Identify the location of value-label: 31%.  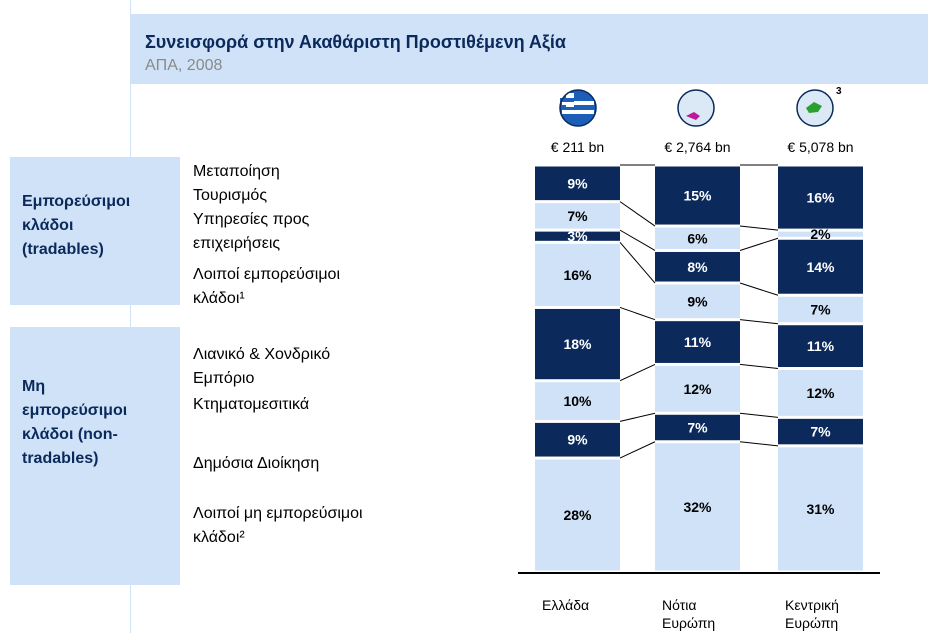
(820, 509).